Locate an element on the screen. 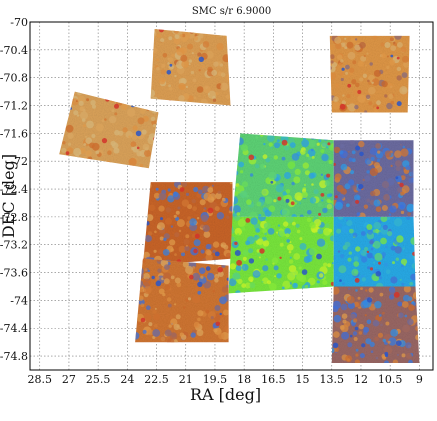 Image resolution: width=437 pixels, height=421 pixels. x-axis-title: RA [deg] is located at coordinates (225, 394).